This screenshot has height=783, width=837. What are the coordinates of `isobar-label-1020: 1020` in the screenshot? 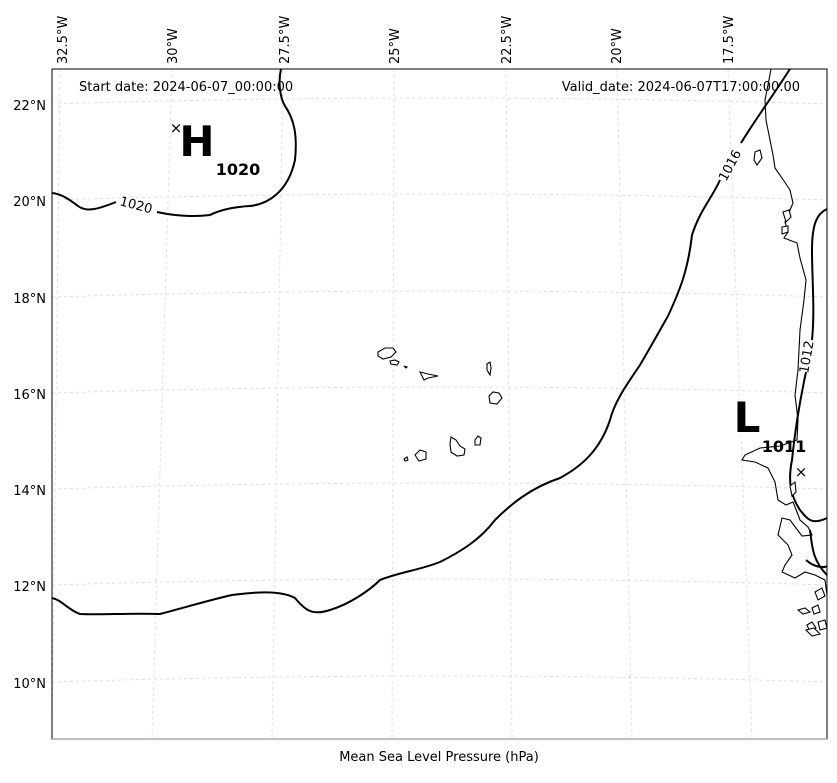 It's located at (136, 205).